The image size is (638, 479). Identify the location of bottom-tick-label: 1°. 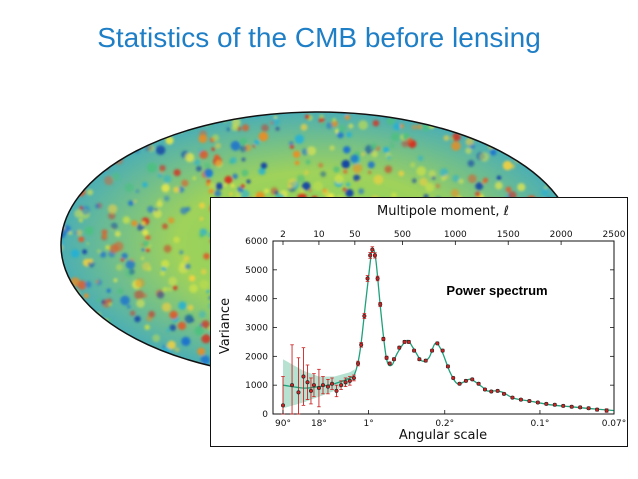
(368, 424).